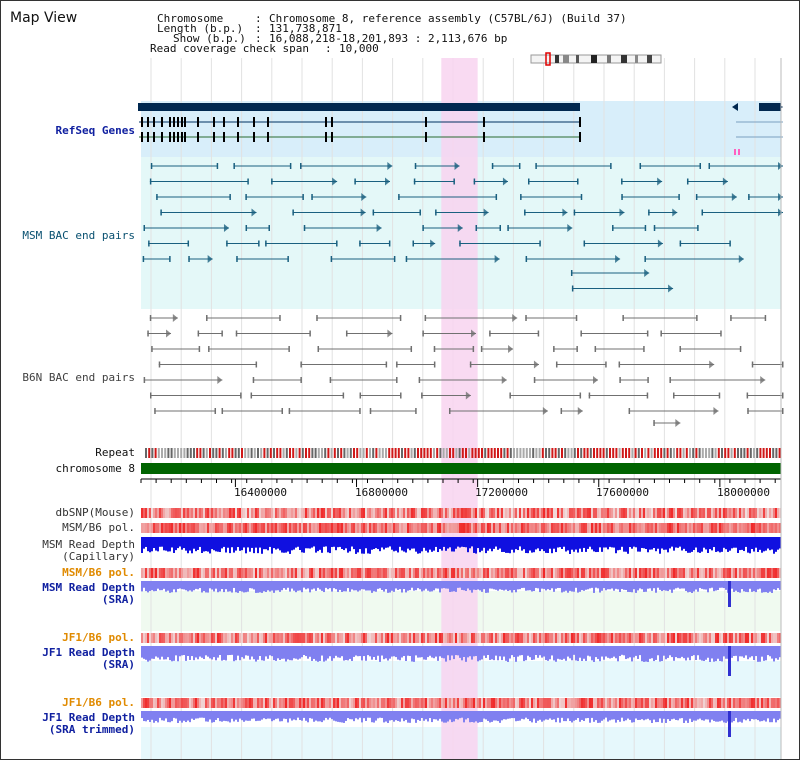 This screenshot has height=760, width=800. I want to click on ideogram-band, so click(624, 59).